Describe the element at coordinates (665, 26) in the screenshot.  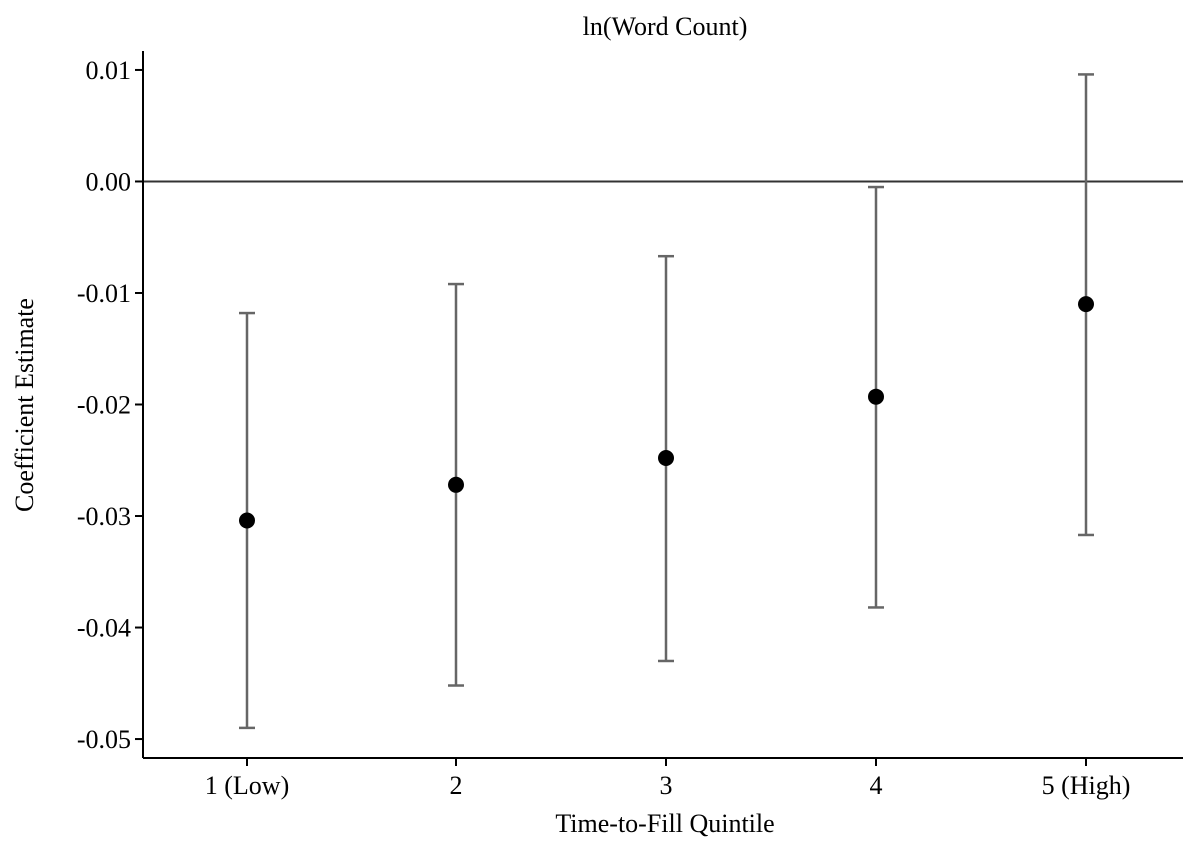
I see `chart-title: ln(Word Count)` at that location.